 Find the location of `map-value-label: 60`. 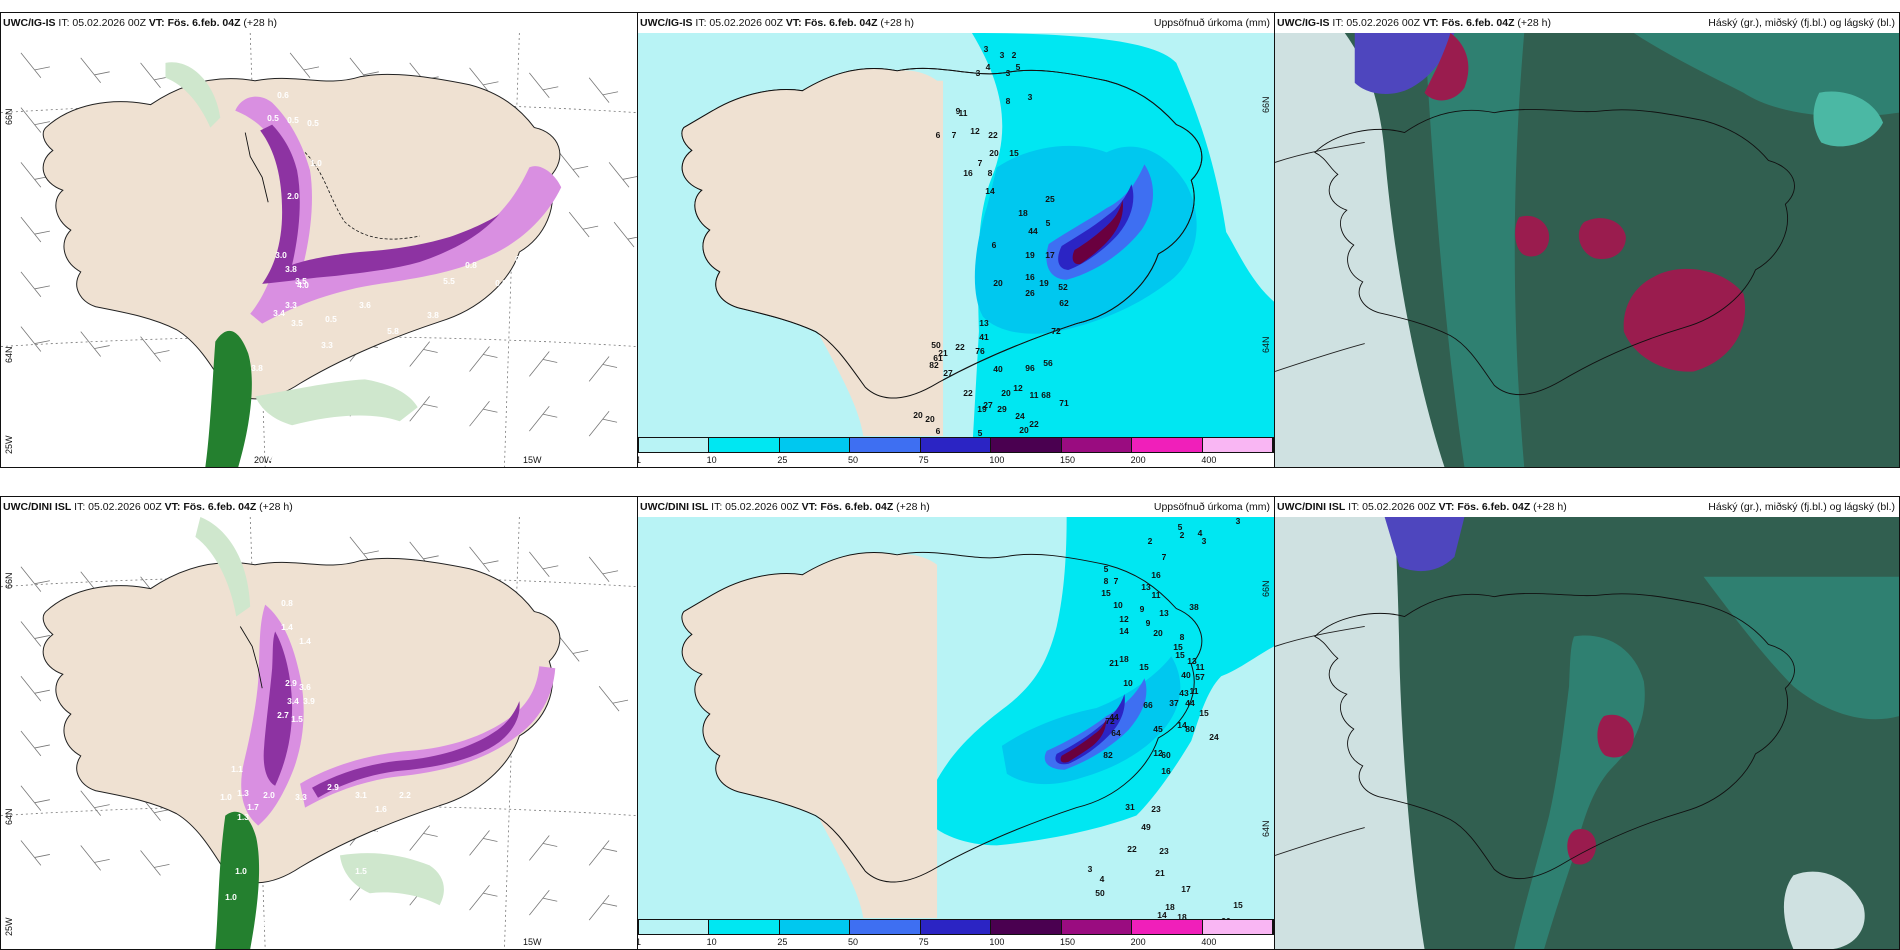

map-value-label: 60 is located at coordinates (1166, 754).